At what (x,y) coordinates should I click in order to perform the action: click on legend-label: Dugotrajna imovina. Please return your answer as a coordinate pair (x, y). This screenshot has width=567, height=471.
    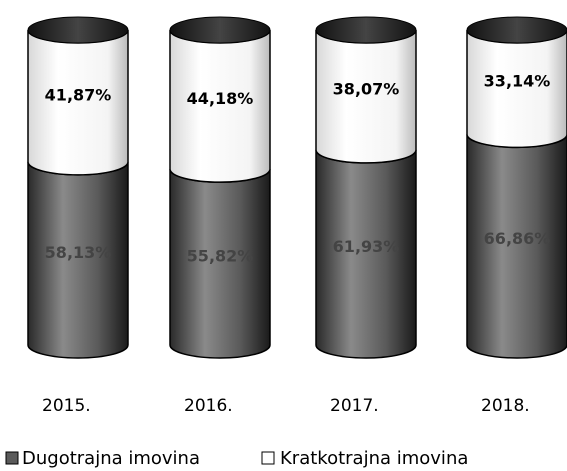
    Looking at the image, I should click on (111, 458).